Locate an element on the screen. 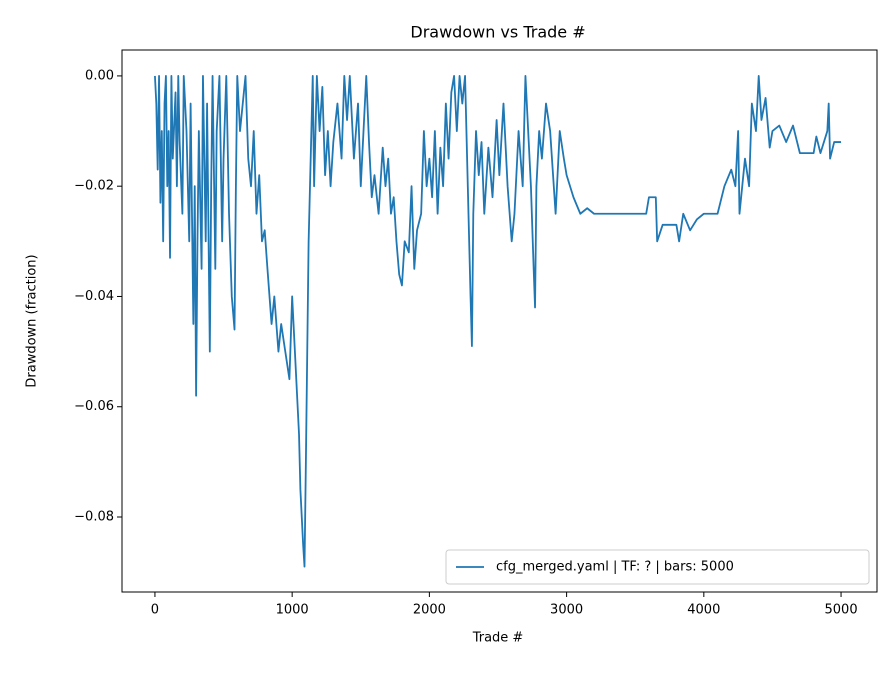  legend-label: cfg_merged.yaml | TF: ? | bars: 5000 is located at coordinates (615, 567).